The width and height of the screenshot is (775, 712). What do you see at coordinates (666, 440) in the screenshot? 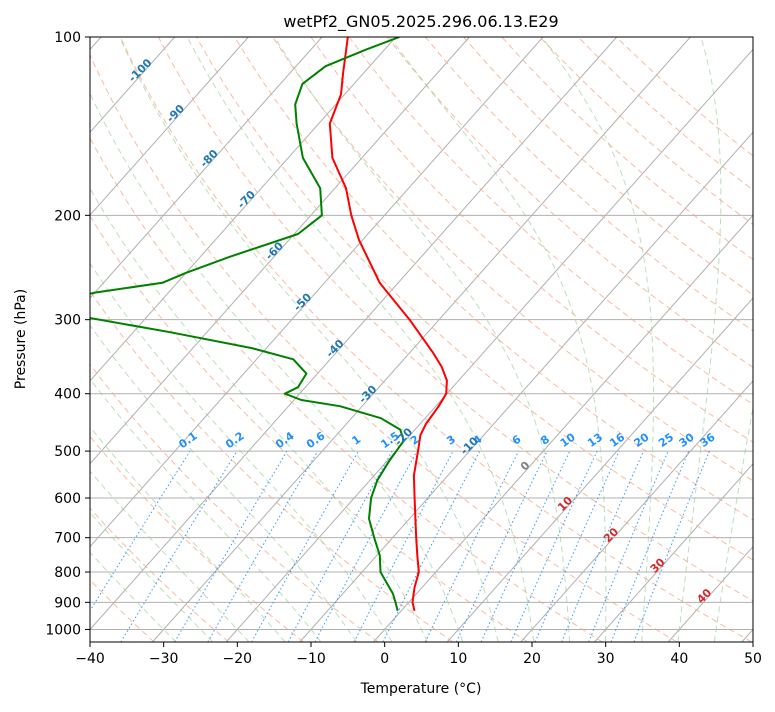
I see `mixing-ratio-label: 25` at bounding box center [666, 440].